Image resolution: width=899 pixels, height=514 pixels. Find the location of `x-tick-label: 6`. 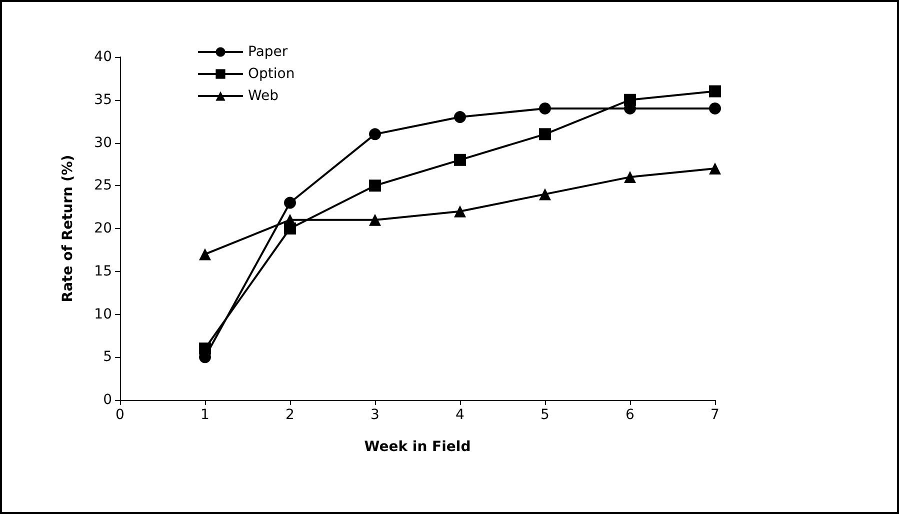

x-tick-label: 6 is located at coordinates (630, 415).